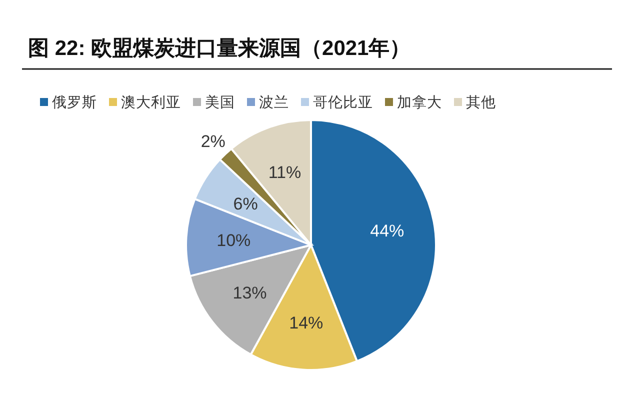 The height and width of the screenshot is (409, 631). Describe the element at coordinates (219, 48) in the screenshot. I see `chart-title: 图 22: 欧盟煤炭进口量来源国（2021年）` at that location.